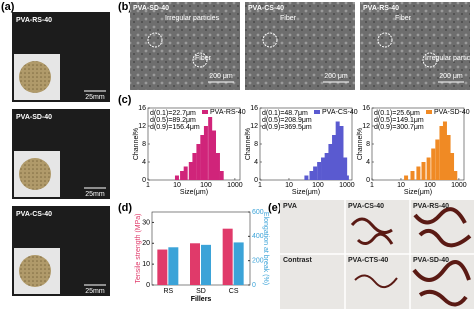 This screenshot has width=474, height=309. What do you see at coordinates (287, 127) in the screenshot?
I see `stat-label: d(0.9)=369.5μm` at bounding box center [287, 127].